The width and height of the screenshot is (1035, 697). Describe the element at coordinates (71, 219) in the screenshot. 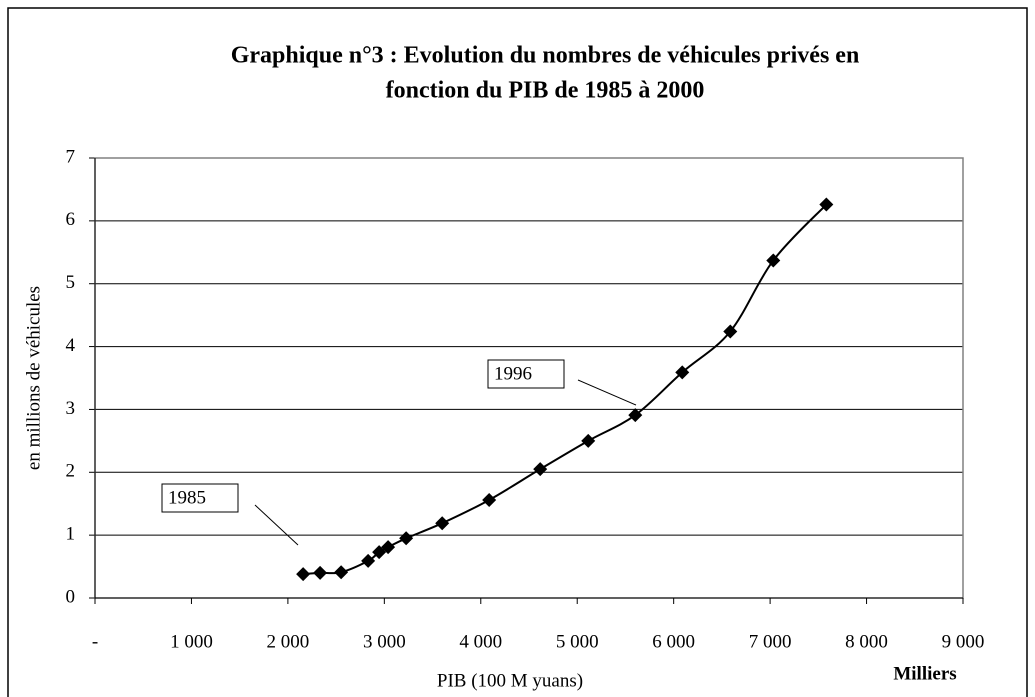

I see `y-tick-label: 6` at that location.